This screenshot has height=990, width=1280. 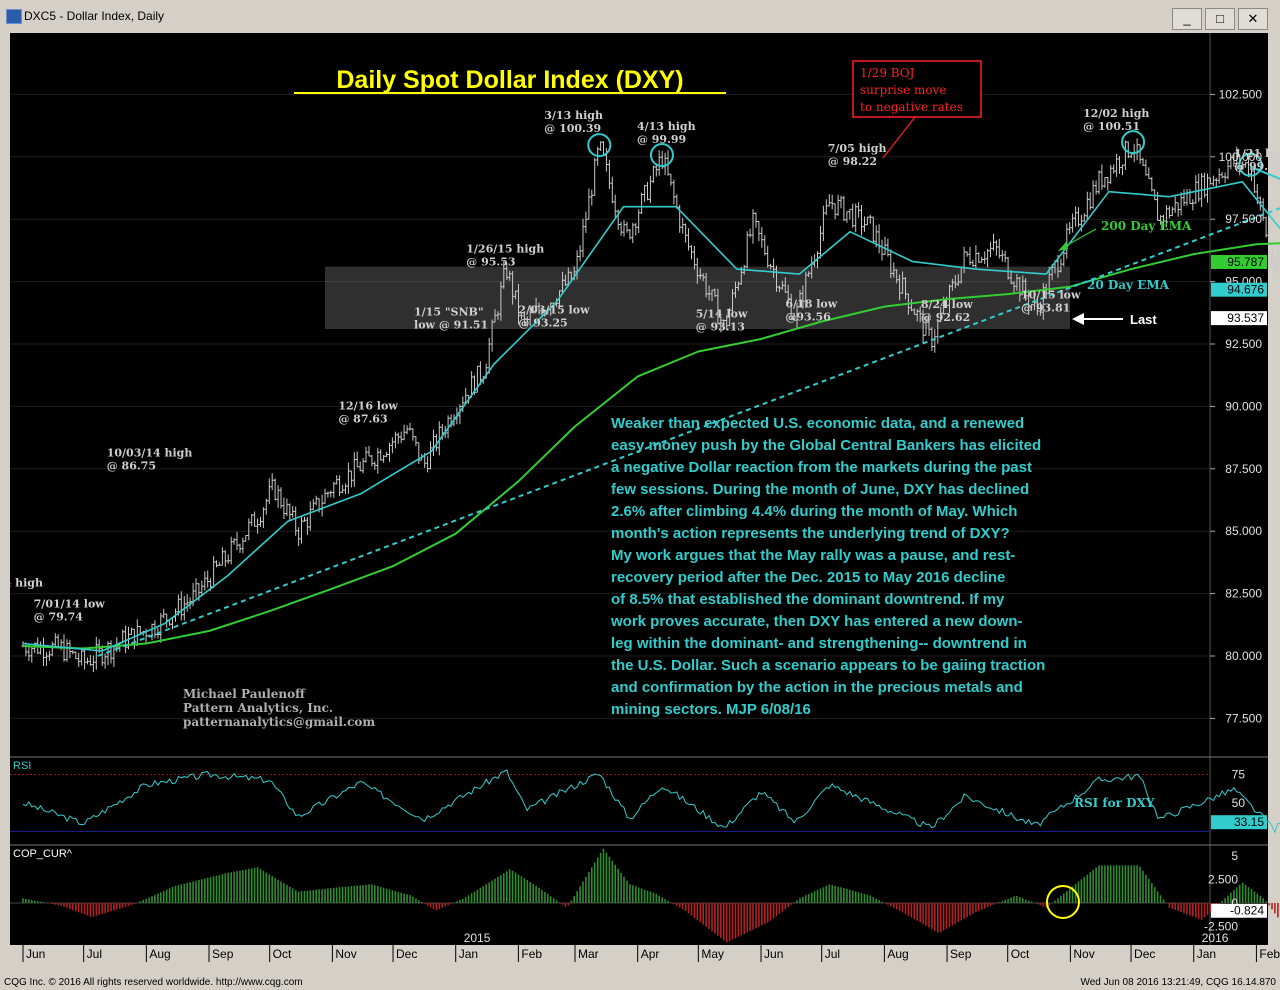 I want to click on x-month-label: Mar, so click(x=588, y=954).